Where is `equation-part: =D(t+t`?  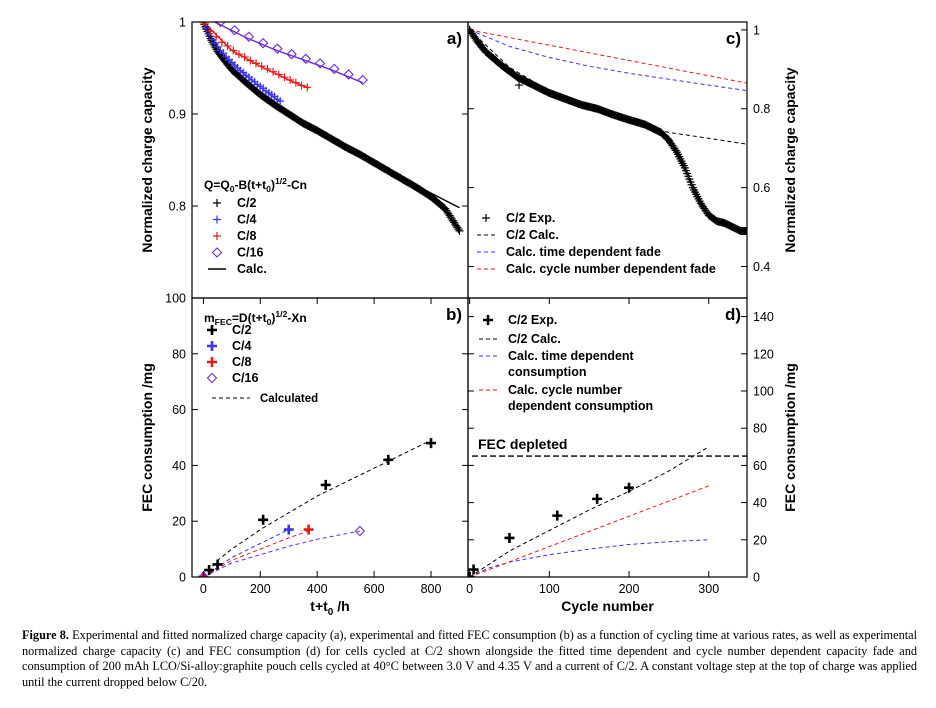 equation-part: =D(t+t is located at coordinates (249, 318).